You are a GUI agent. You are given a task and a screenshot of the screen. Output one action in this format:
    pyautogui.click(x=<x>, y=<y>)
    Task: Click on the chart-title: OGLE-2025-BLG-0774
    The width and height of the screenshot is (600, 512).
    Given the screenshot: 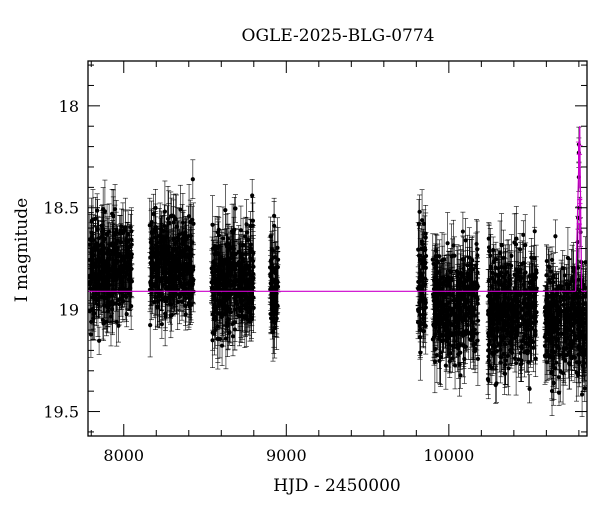 What is the action you would take?
    pyautogui.click(x=338, y=36)
    